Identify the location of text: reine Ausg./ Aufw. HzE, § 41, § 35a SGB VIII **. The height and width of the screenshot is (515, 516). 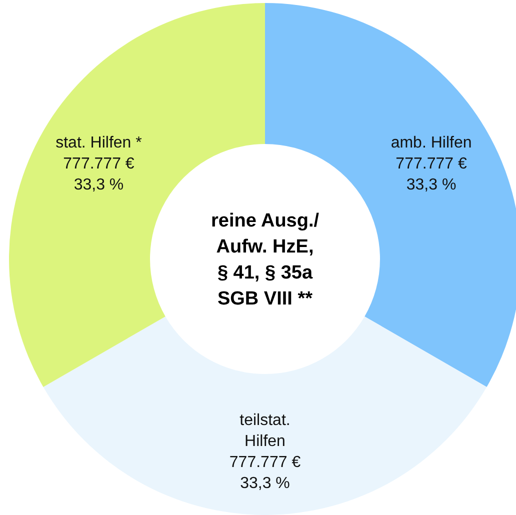
(265, 260).